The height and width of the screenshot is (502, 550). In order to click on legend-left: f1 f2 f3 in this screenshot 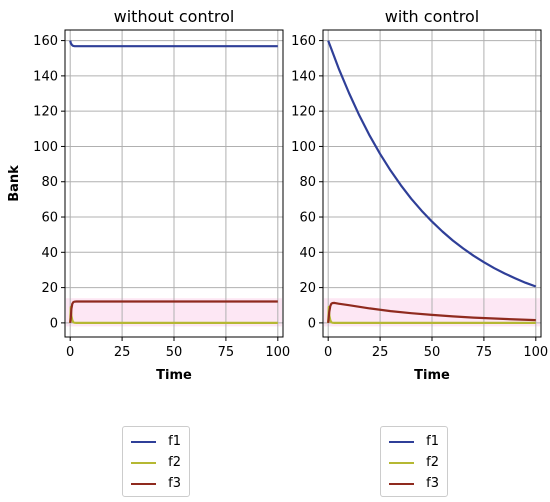, I will do `click(156, 461)`.